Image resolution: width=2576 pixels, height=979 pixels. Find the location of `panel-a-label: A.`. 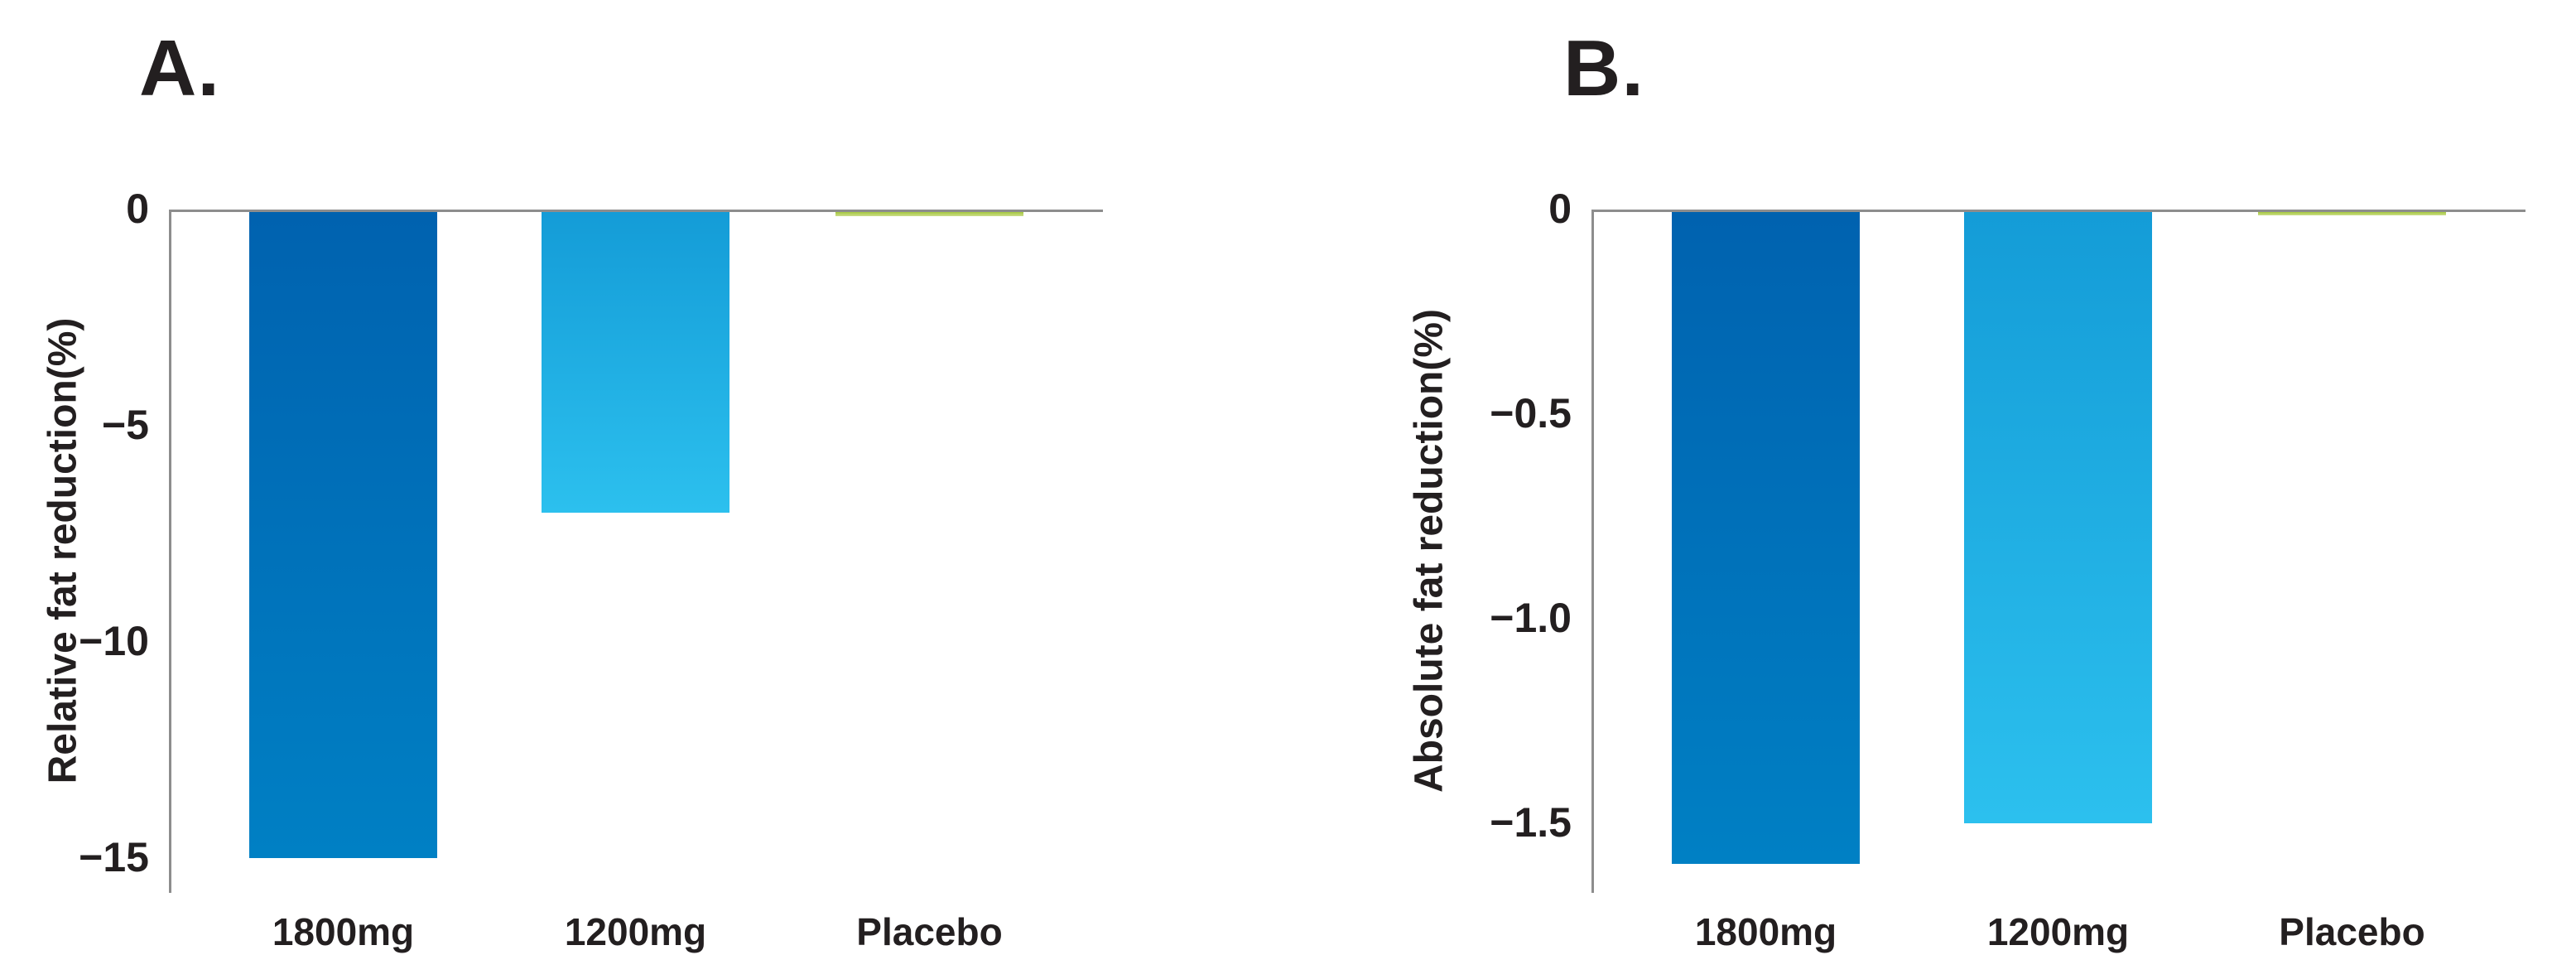

panel-a-label: A. is located at coordinates (179, 68).